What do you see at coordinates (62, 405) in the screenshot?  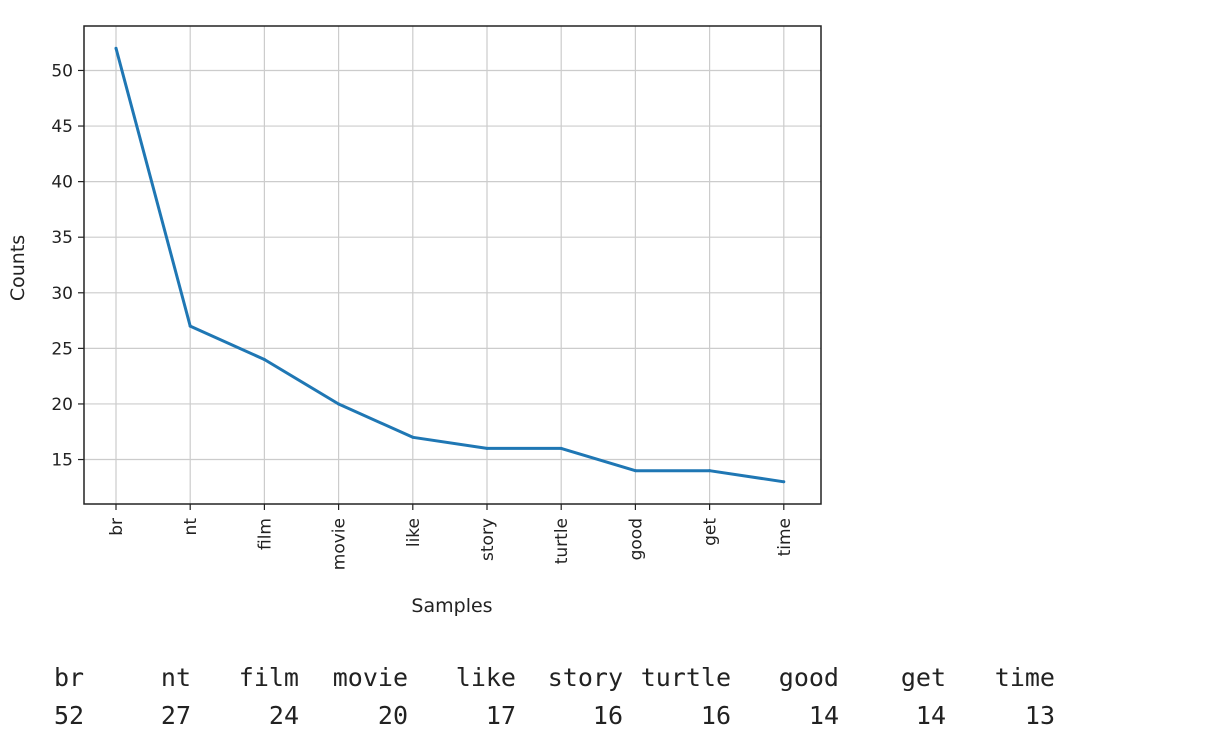 I see `y-tick-label: 20` at bounding box center [62, 405].